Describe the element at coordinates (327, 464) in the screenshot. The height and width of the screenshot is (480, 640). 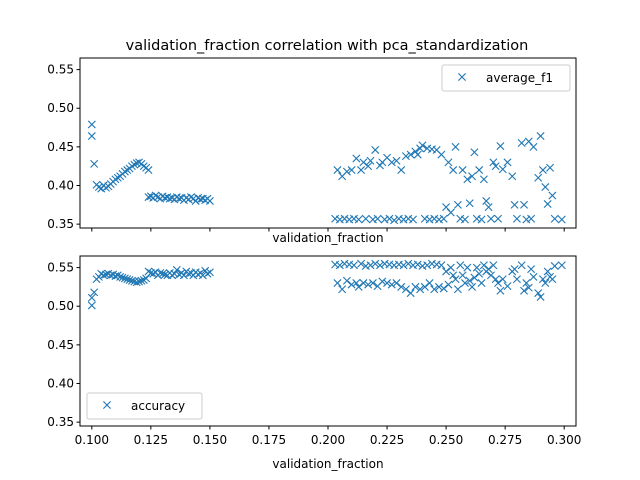
I see `bottom-x-axis-label: validation_fraction` at that location.